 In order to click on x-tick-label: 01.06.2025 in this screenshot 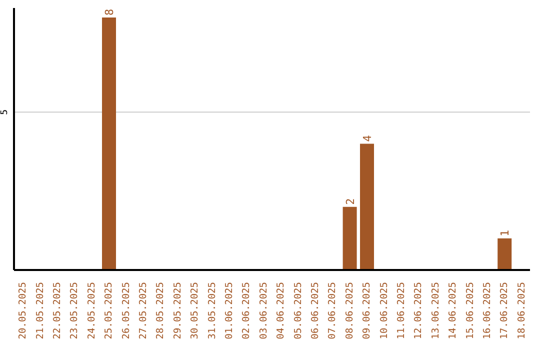, I will do `click(229, 311)`.